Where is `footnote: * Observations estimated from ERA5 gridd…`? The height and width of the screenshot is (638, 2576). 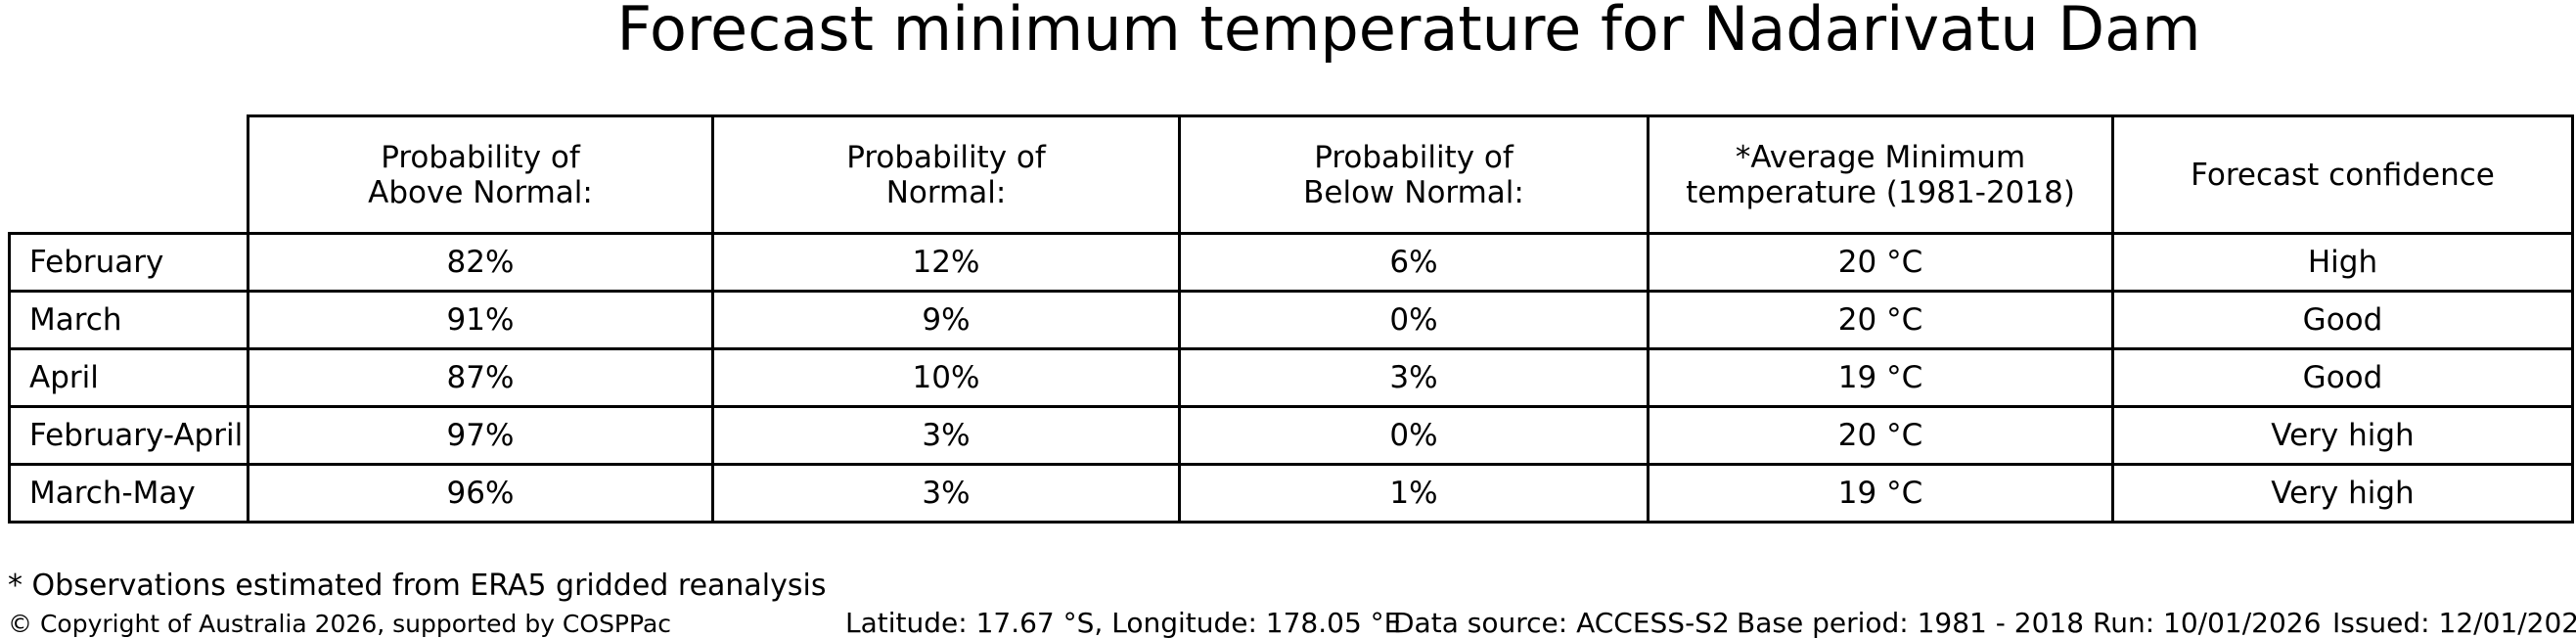 footnote: * Observations estimated from ERA5 gridd… is located at coordinates (417, 586).